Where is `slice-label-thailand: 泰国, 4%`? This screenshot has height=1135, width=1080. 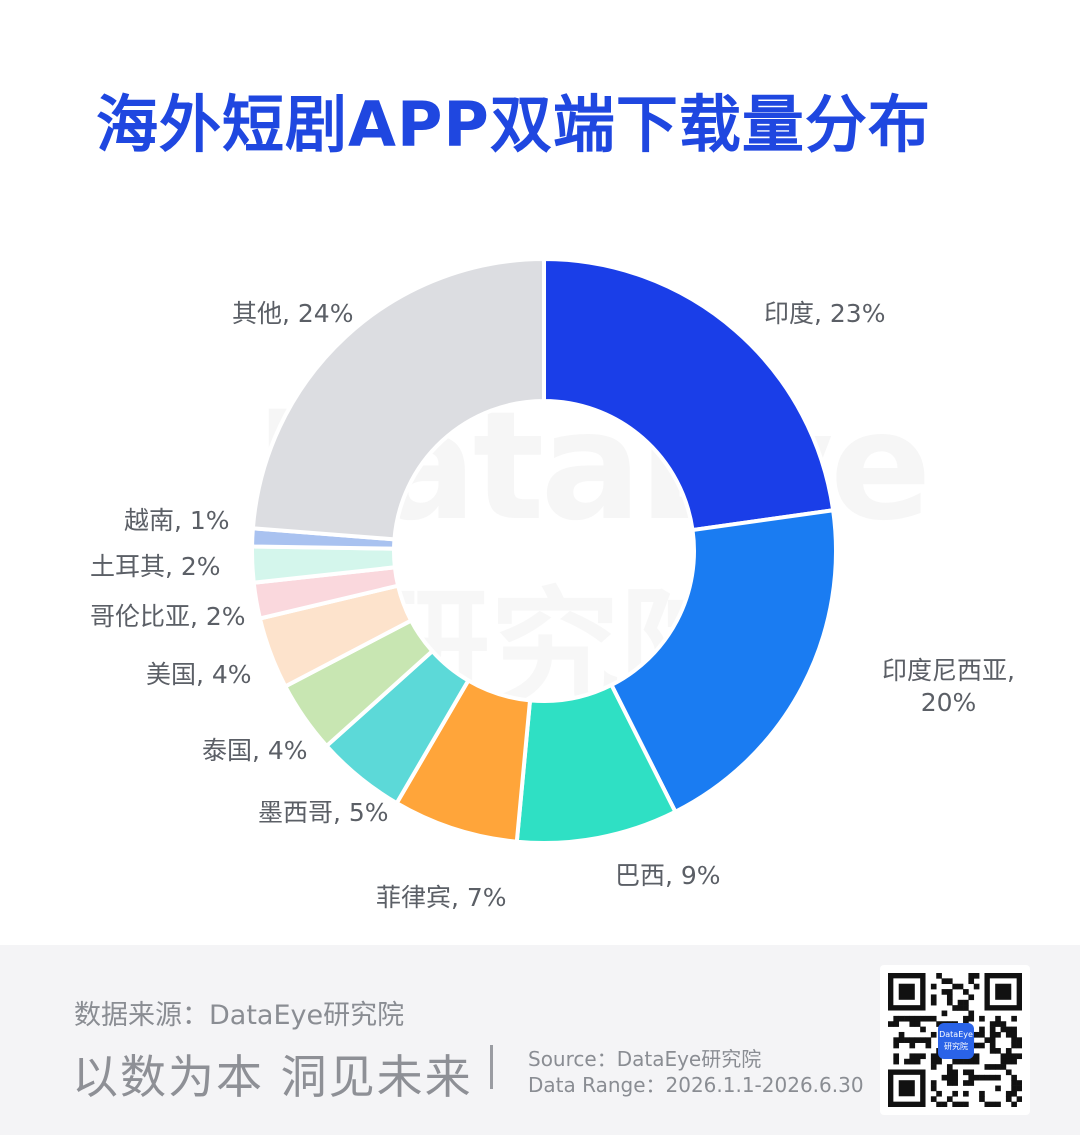
slice-label-thailand: 泰国, 4% is located at coordinates (255, 750).